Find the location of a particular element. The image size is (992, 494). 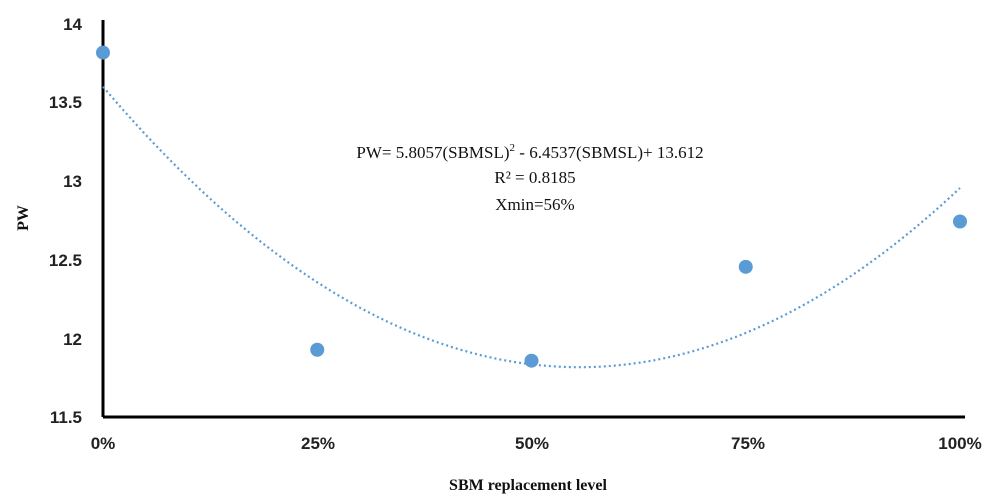

y-axis-title: PW is located at coordinates (23, 218).